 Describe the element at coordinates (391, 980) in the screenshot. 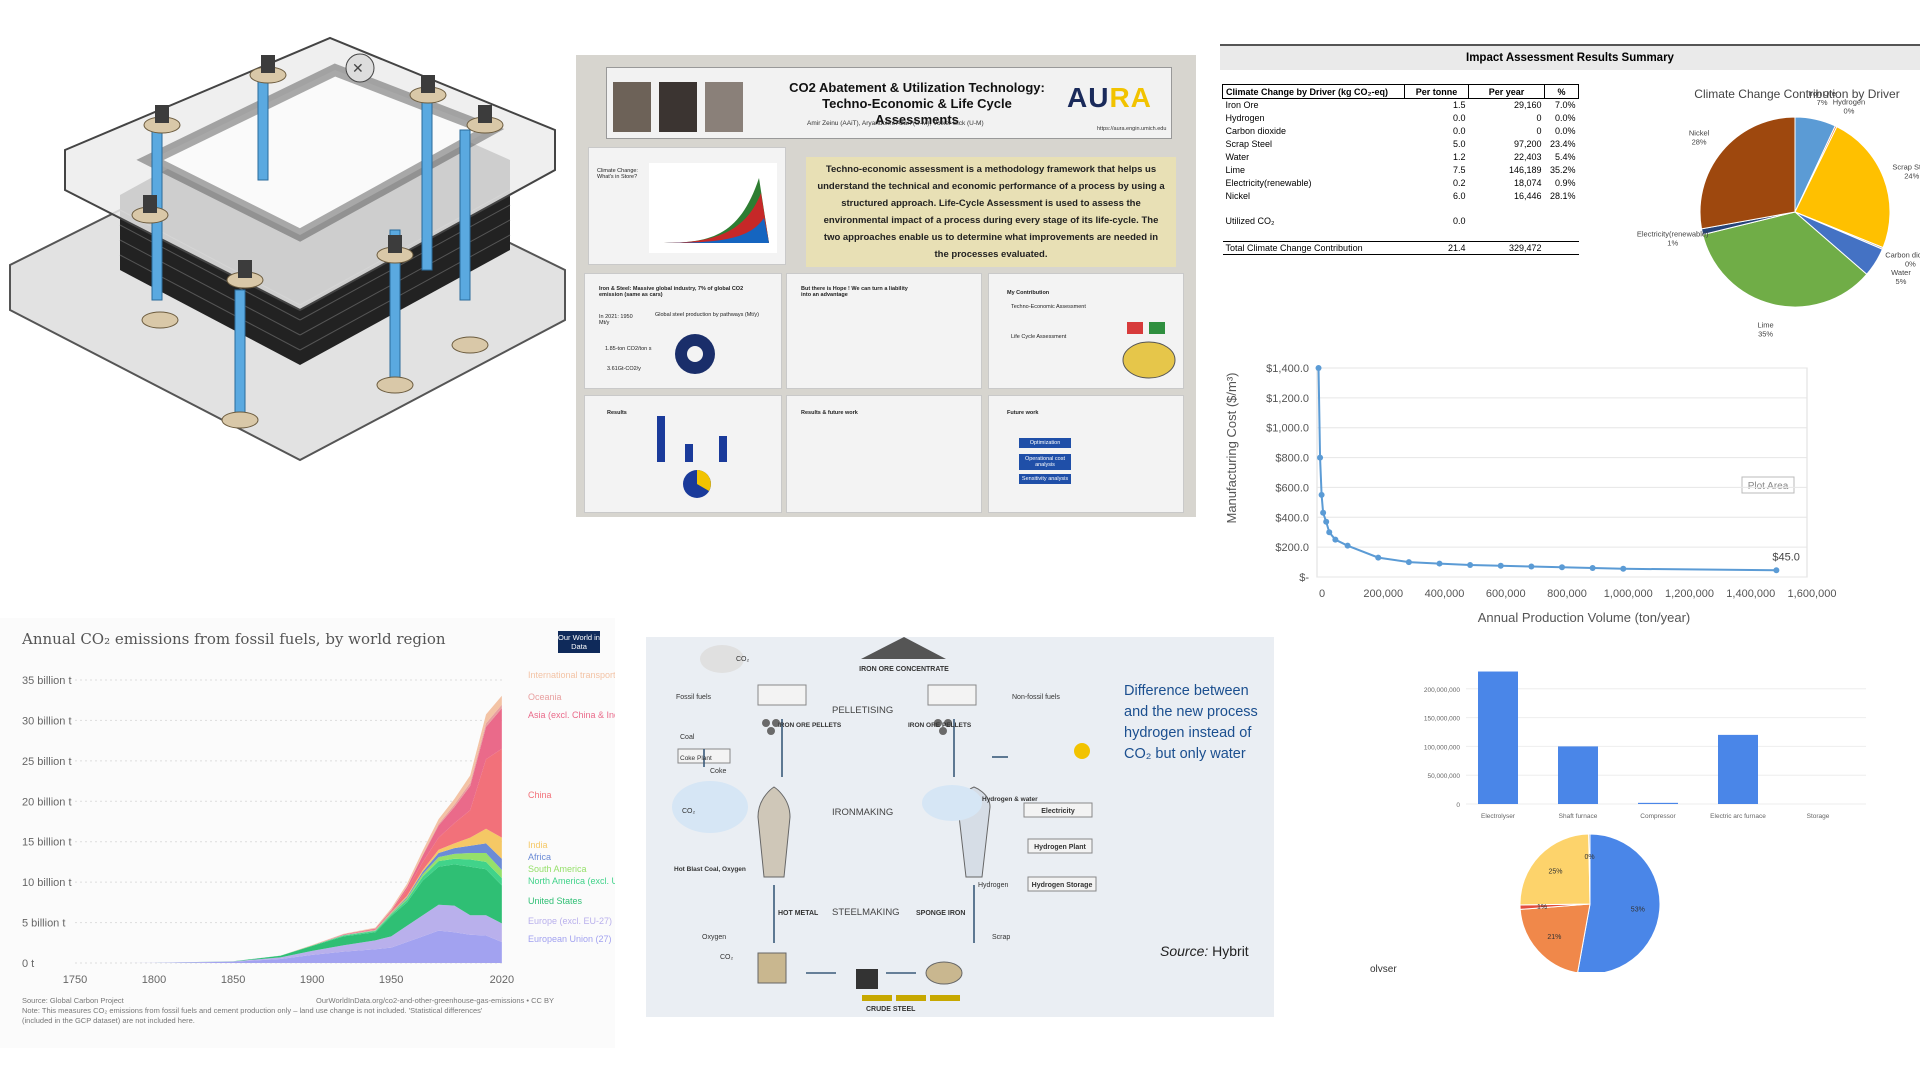

I see `x-tick-label: 1950` at that location.